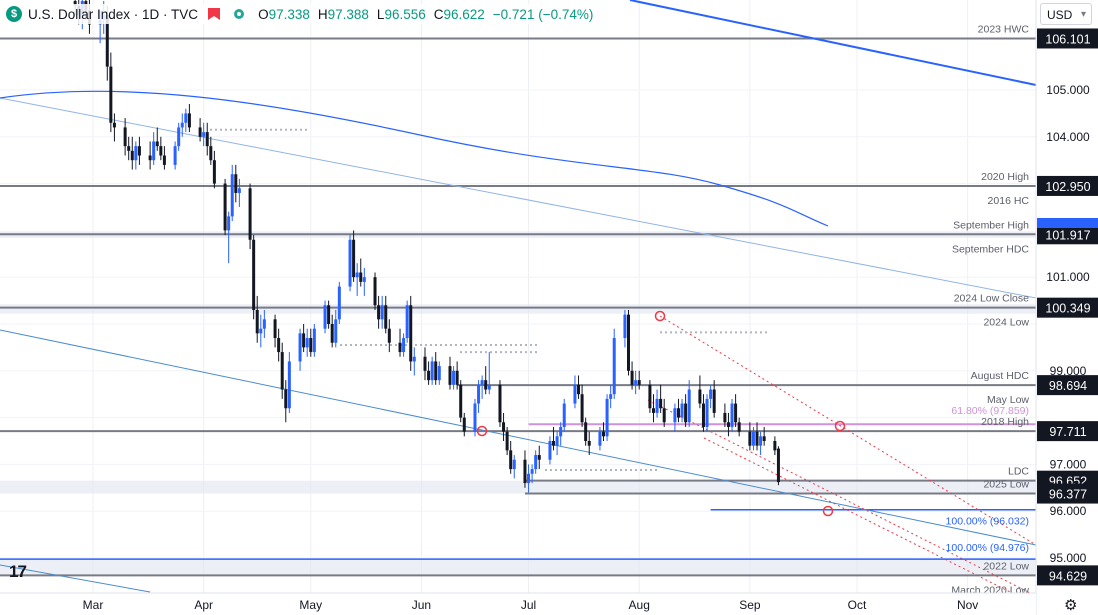  What do you see at coordinates (639, 605) in the screenshot?
I see `month-label: Aug` at bounding box center [639, 605].